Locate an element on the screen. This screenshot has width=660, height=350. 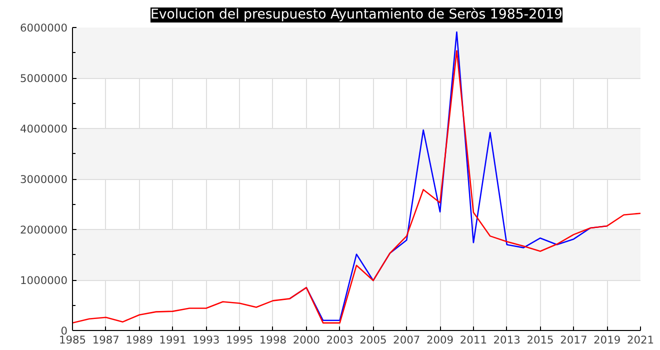
y-tick-label: 1000000 is located at coordinates (44, 280).